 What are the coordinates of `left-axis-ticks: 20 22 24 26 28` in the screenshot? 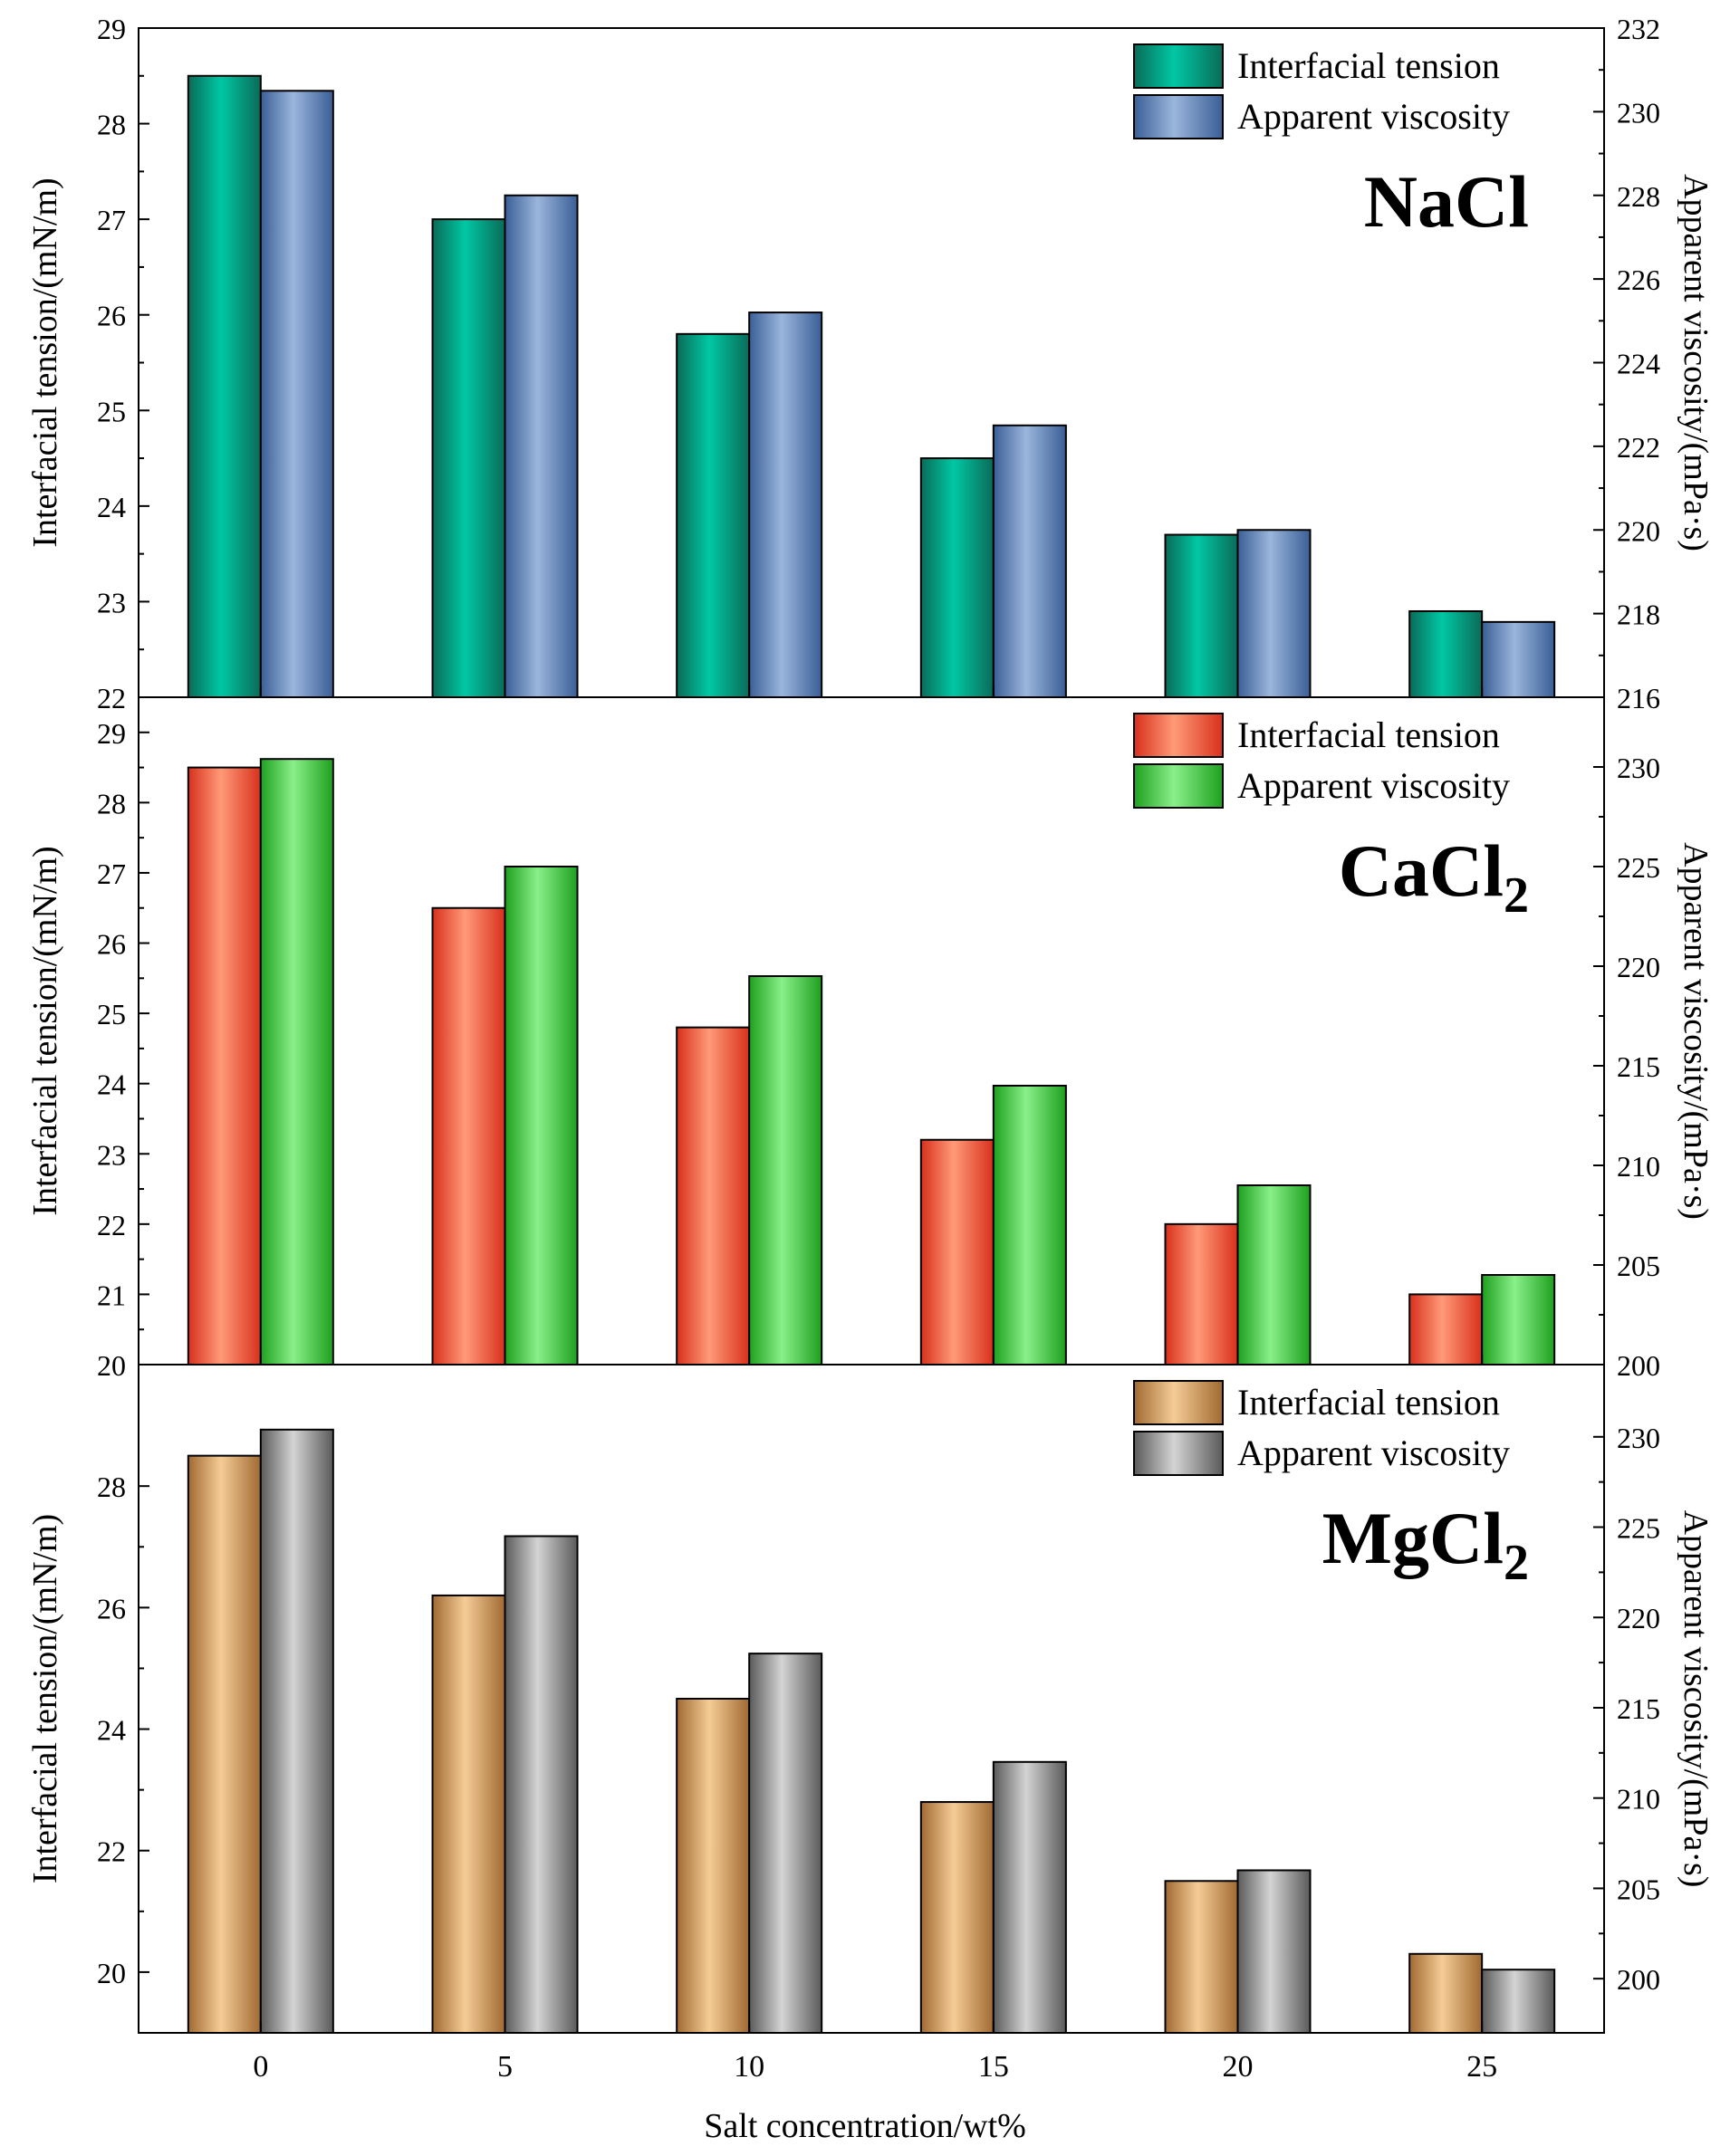 It's located at (123, 1730).